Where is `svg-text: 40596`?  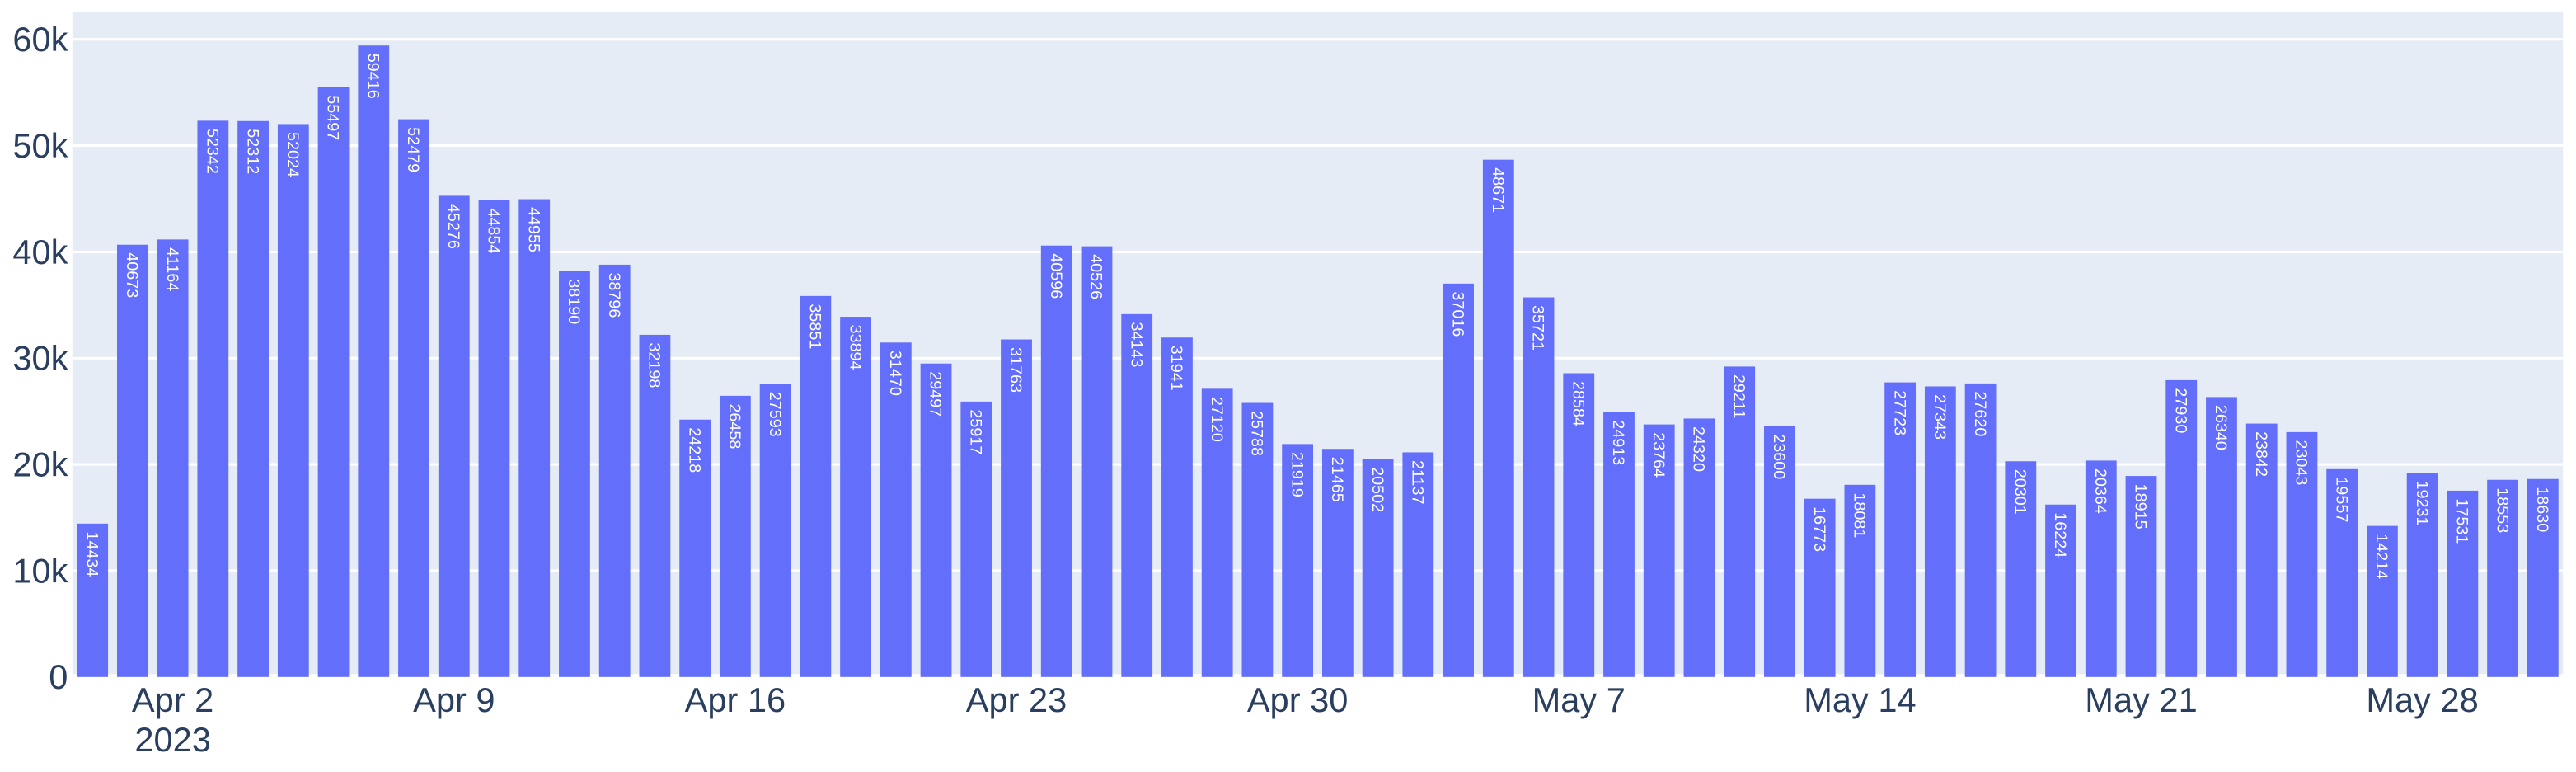
svg-text: 40596 is located at coordinates (1056, 276).